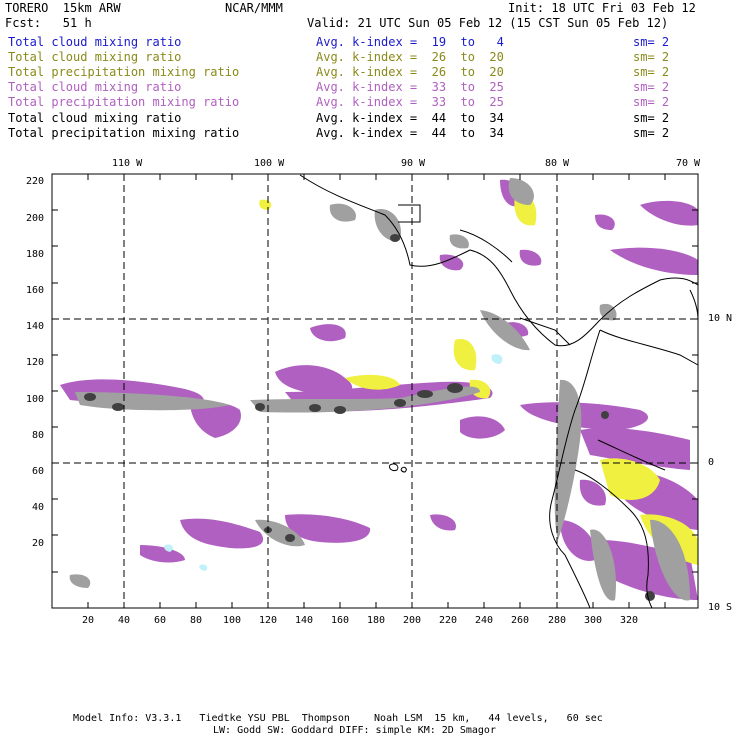 Image resolution: width=740 pixels, height=740 pixels. I want to click on model-title: TORERO 15km ARW, so click(63, 8).